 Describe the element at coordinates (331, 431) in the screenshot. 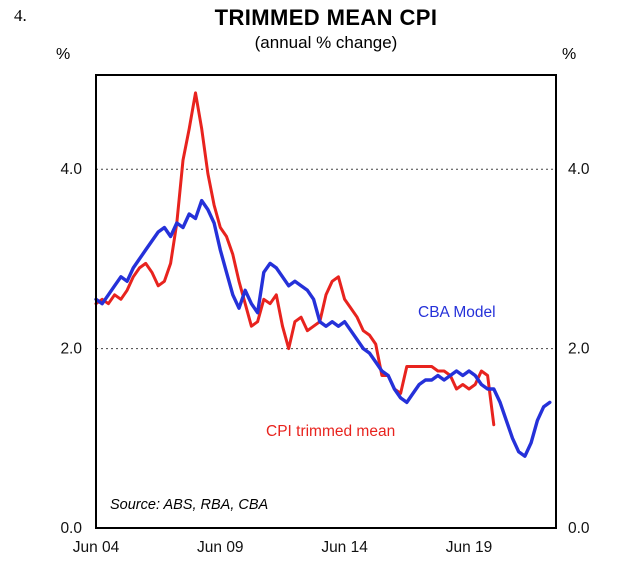

I see `series-label-cpi-trimmed-mean: CPI trimmed mean` at that location.